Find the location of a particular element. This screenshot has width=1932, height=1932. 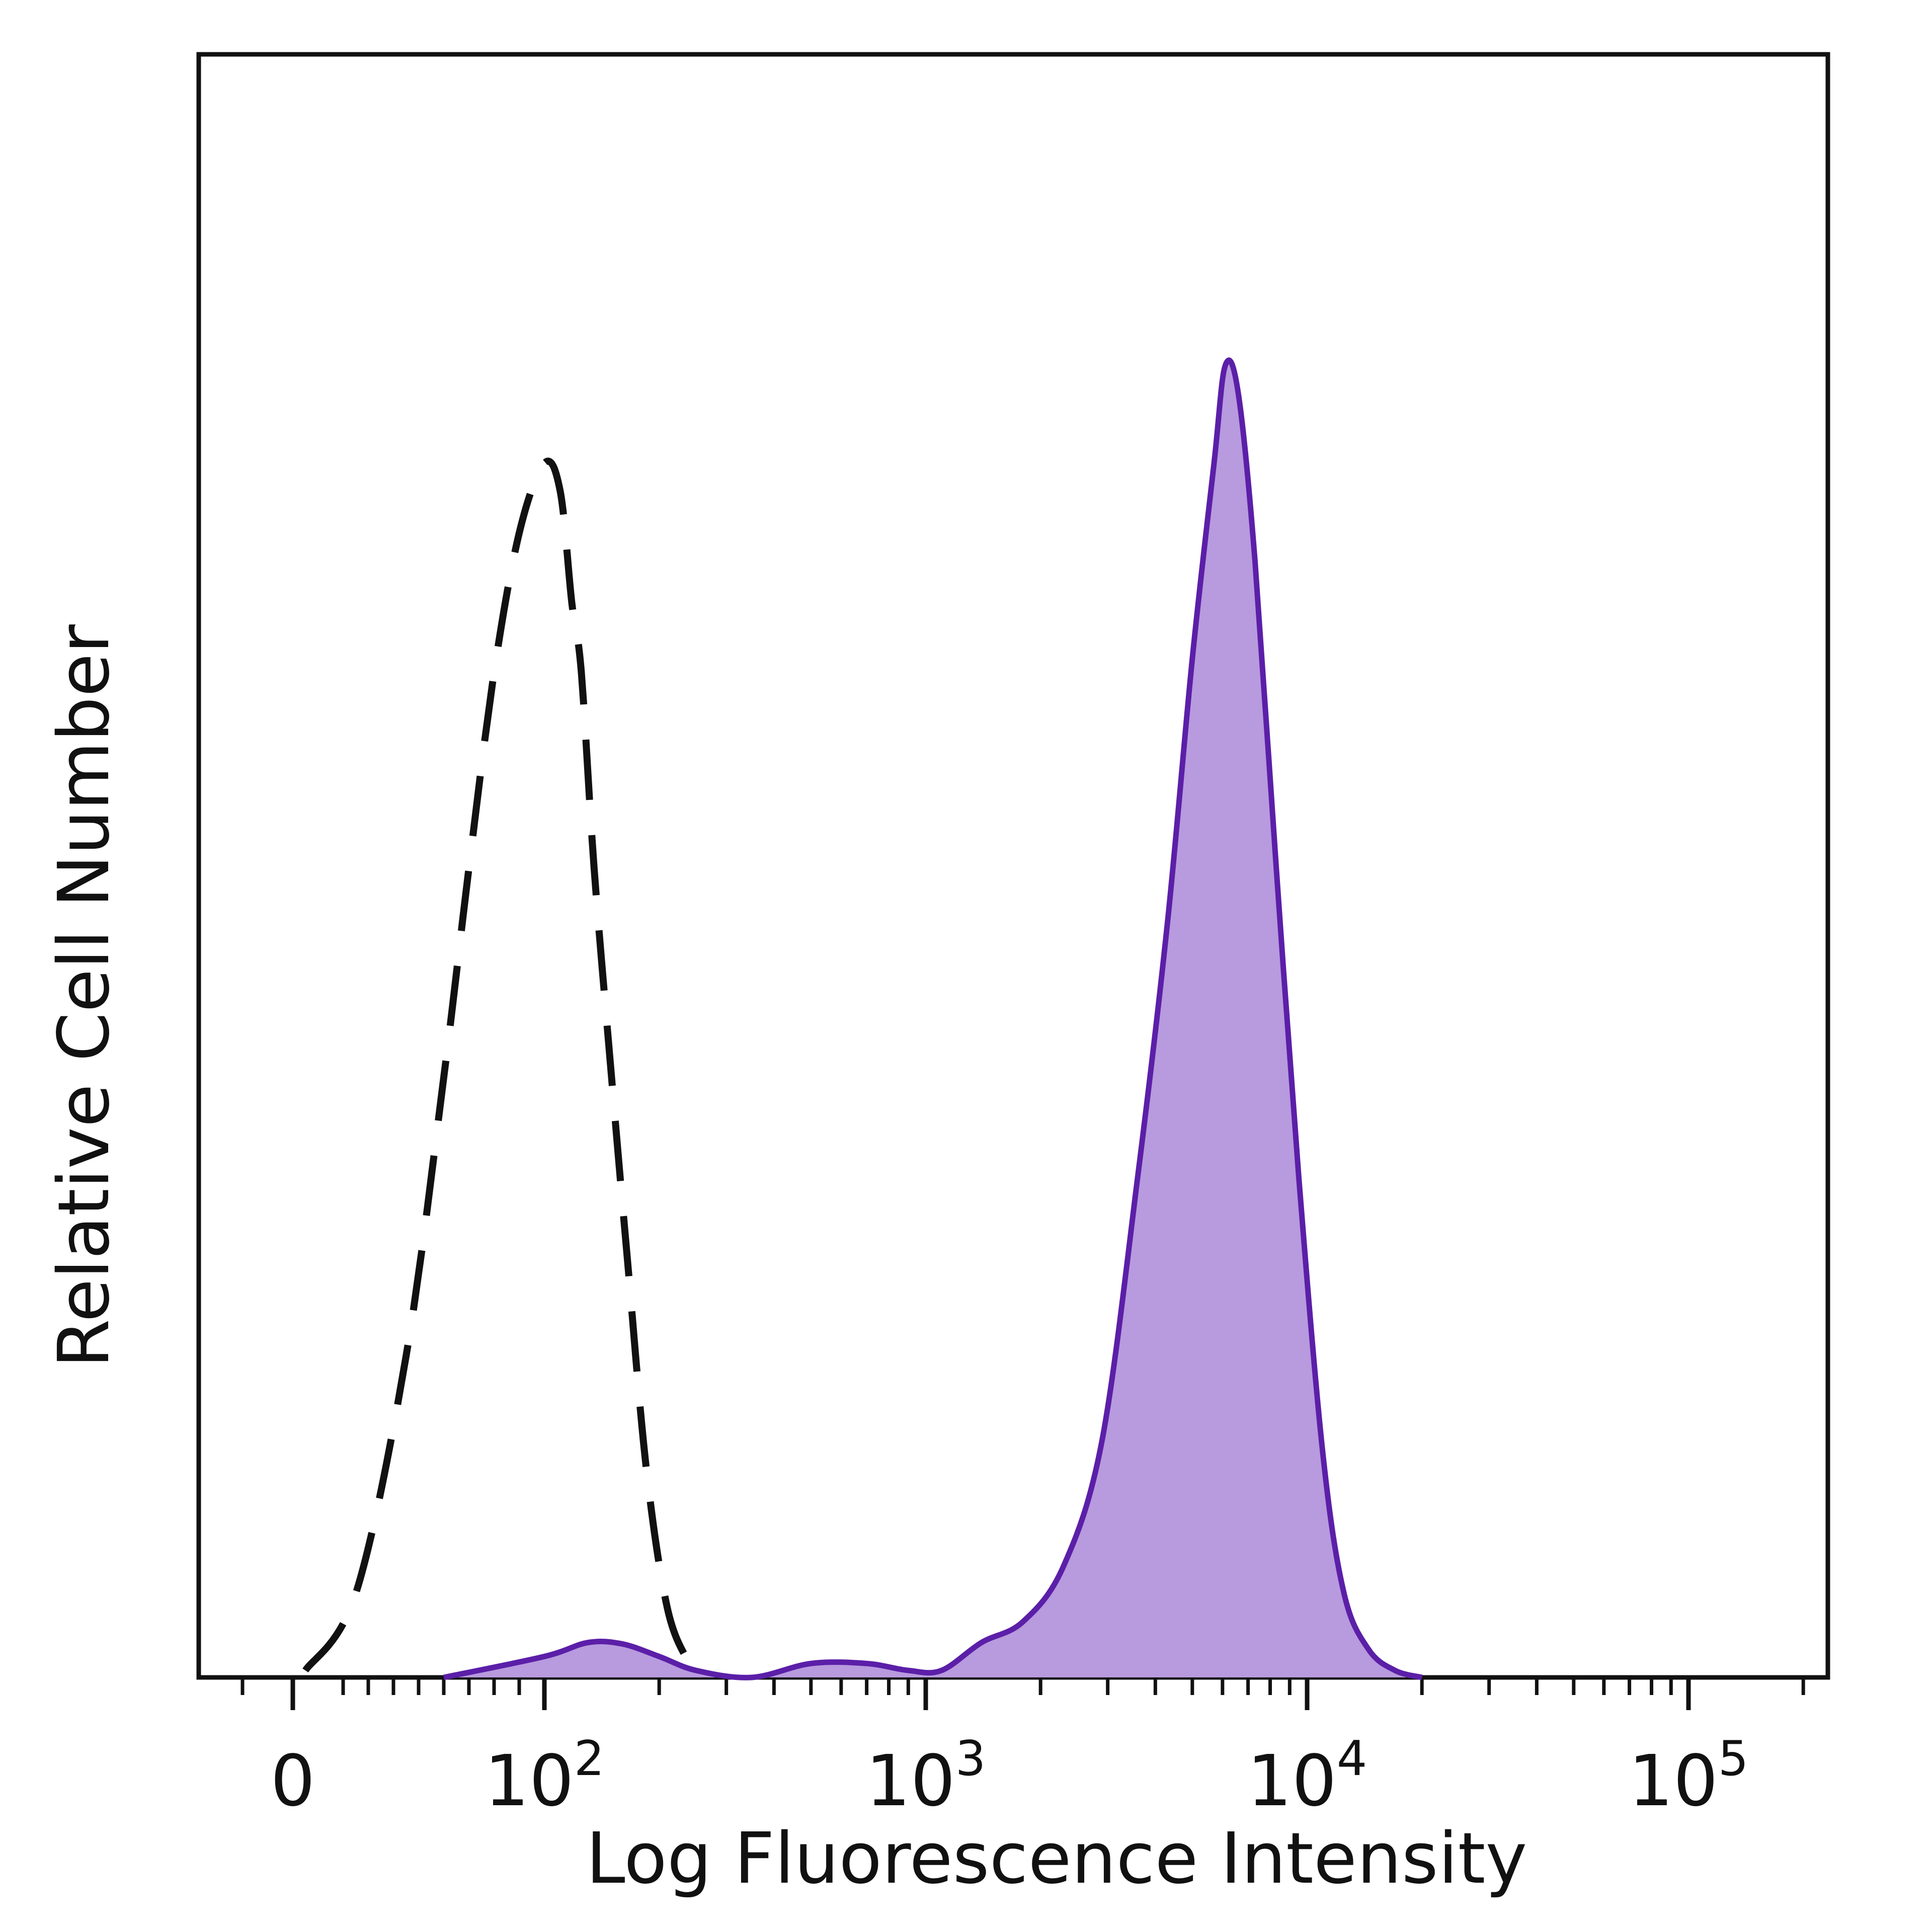

x-axis-title: Log Fluorescence Intensity is located at coordinates (1056, 1859).